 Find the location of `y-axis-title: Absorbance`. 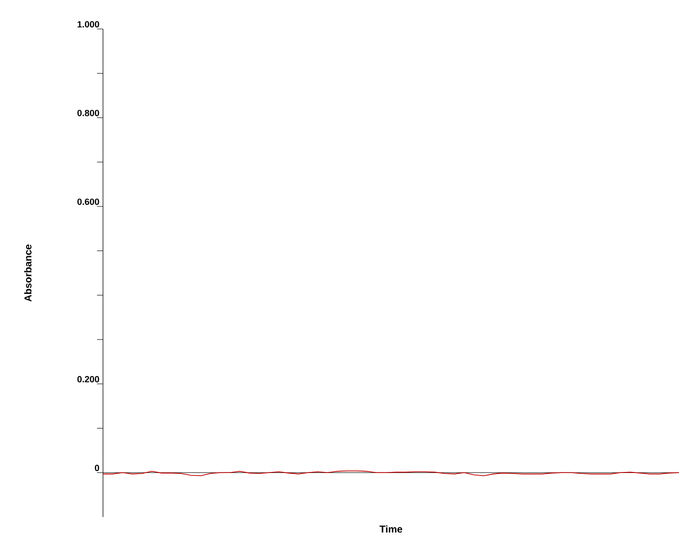

y-axis-title: Absorbance is located at coordinates (28, 273).